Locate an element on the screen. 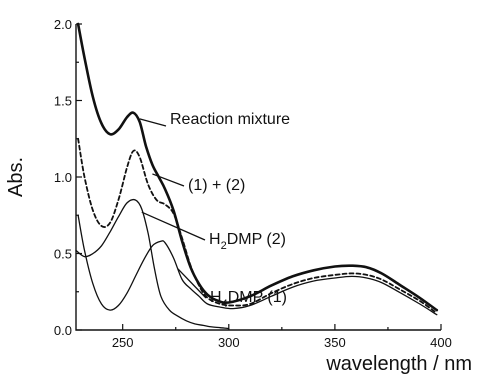 The height and width of the screenshot is (377, 478). x-tick-label: 400 is located at coordinates (441, 342).